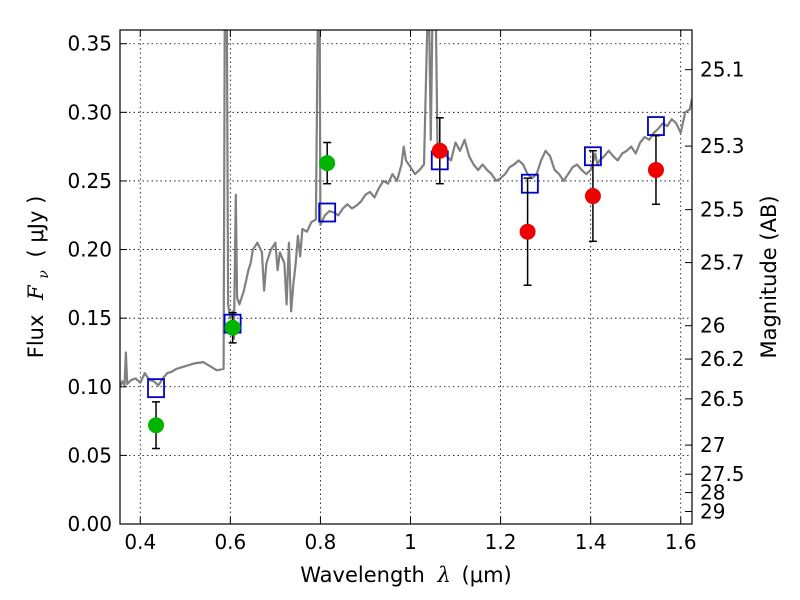 The height and width of the screenshot is (600, 800). I want to click on magnitude-tick-label: 27, so click(712, 445).